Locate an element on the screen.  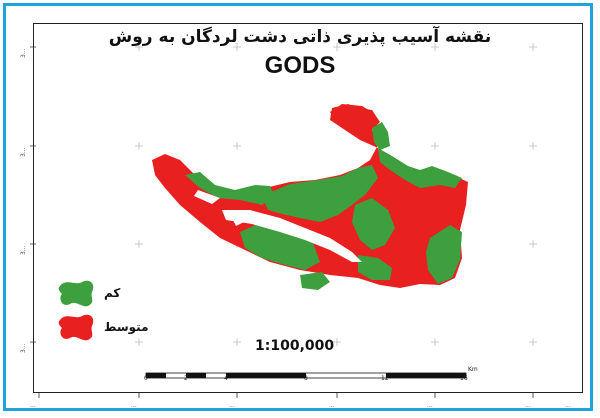
legend-swatch-low is located at coordinates (76, 293).